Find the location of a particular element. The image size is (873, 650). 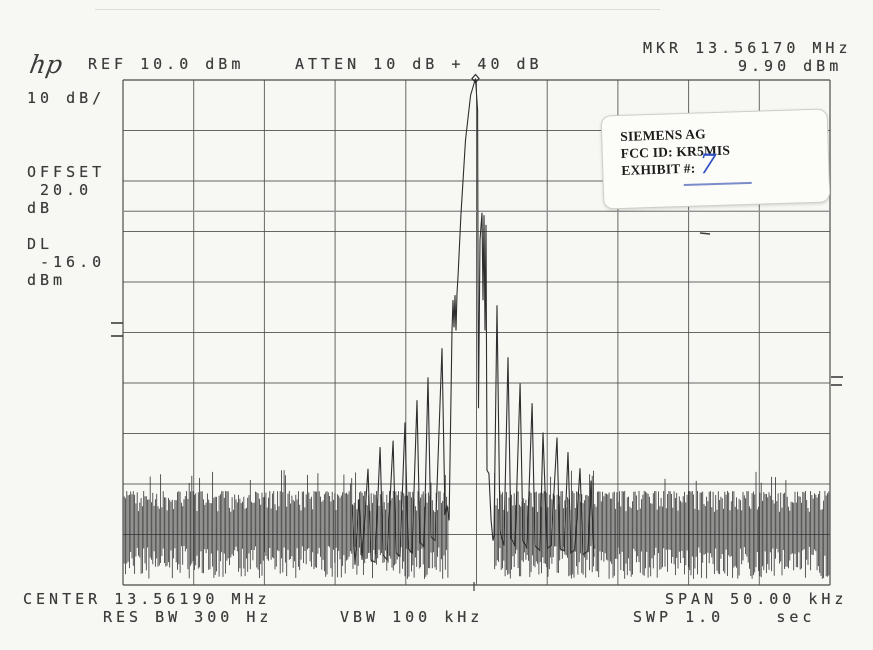

handwritten-exhibit-number: 7 is located at coordinates (707, 165).